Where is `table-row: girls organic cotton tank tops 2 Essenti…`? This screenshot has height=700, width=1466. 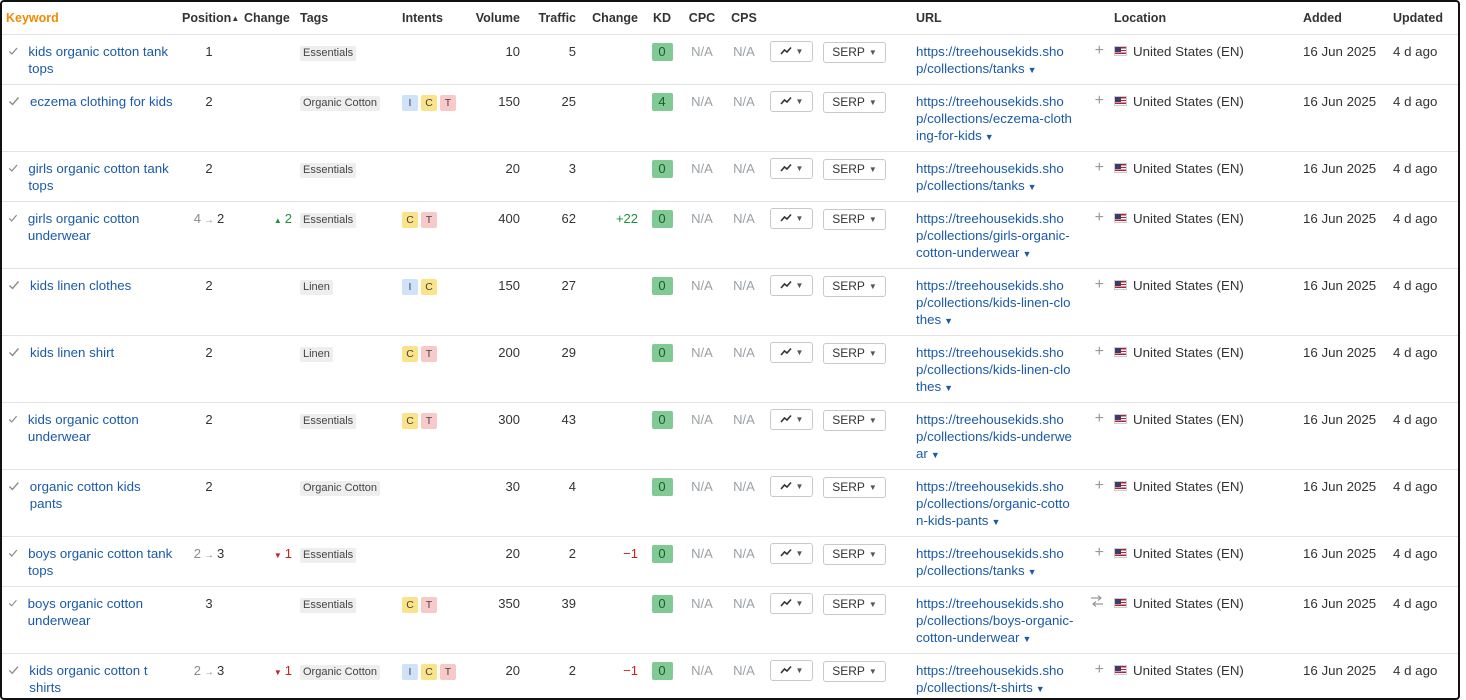
table-row: girls organic cotton tank tops 2 Essenti… is located at coordinates (730, 176).